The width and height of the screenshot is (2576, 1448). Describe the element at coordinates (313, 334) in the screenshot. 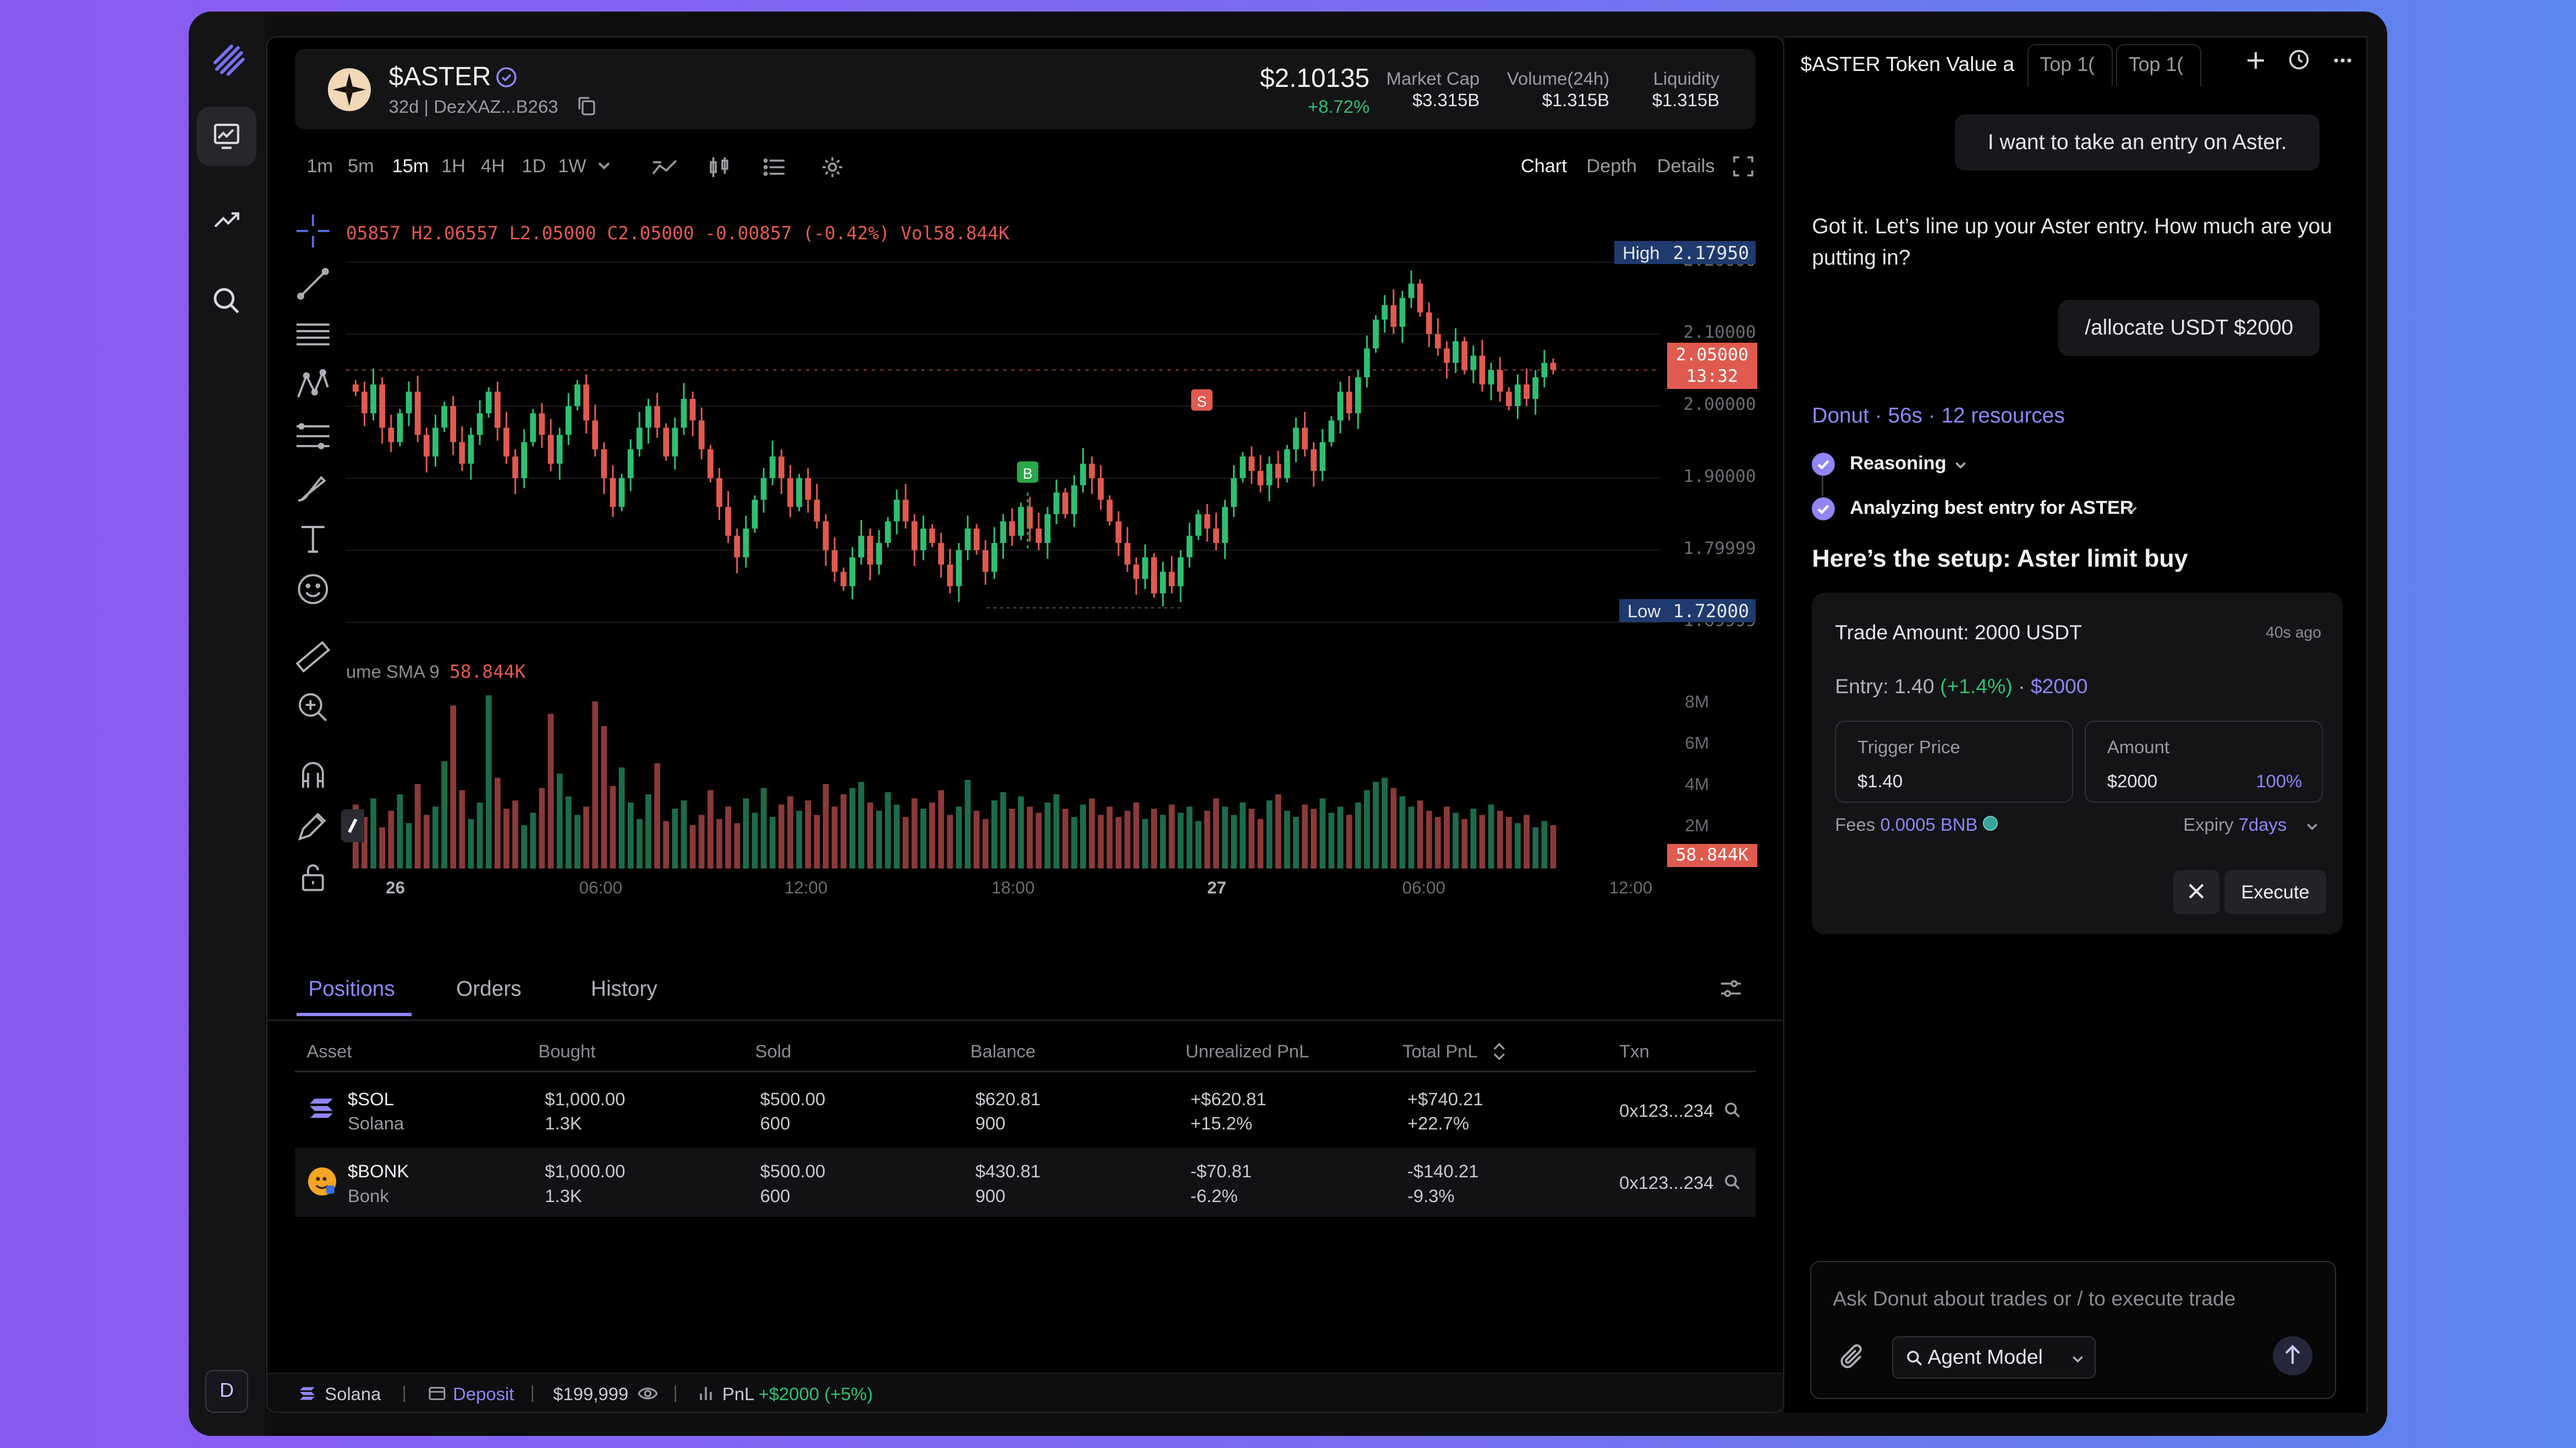

I see `horizontal-lines-icon` at that location.